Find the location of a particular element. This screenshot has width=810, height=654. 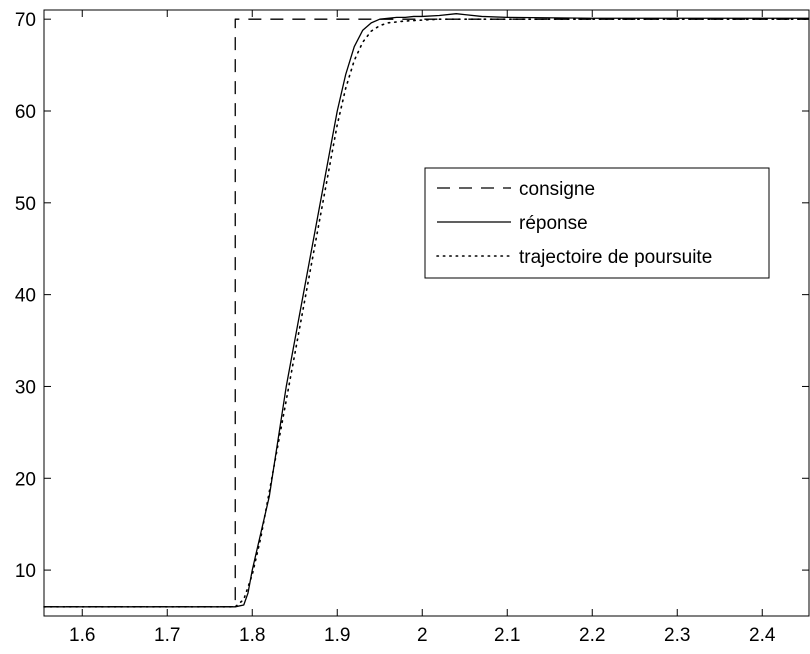

x-tick-label: 1.6 is located at coordinates (82, 635).